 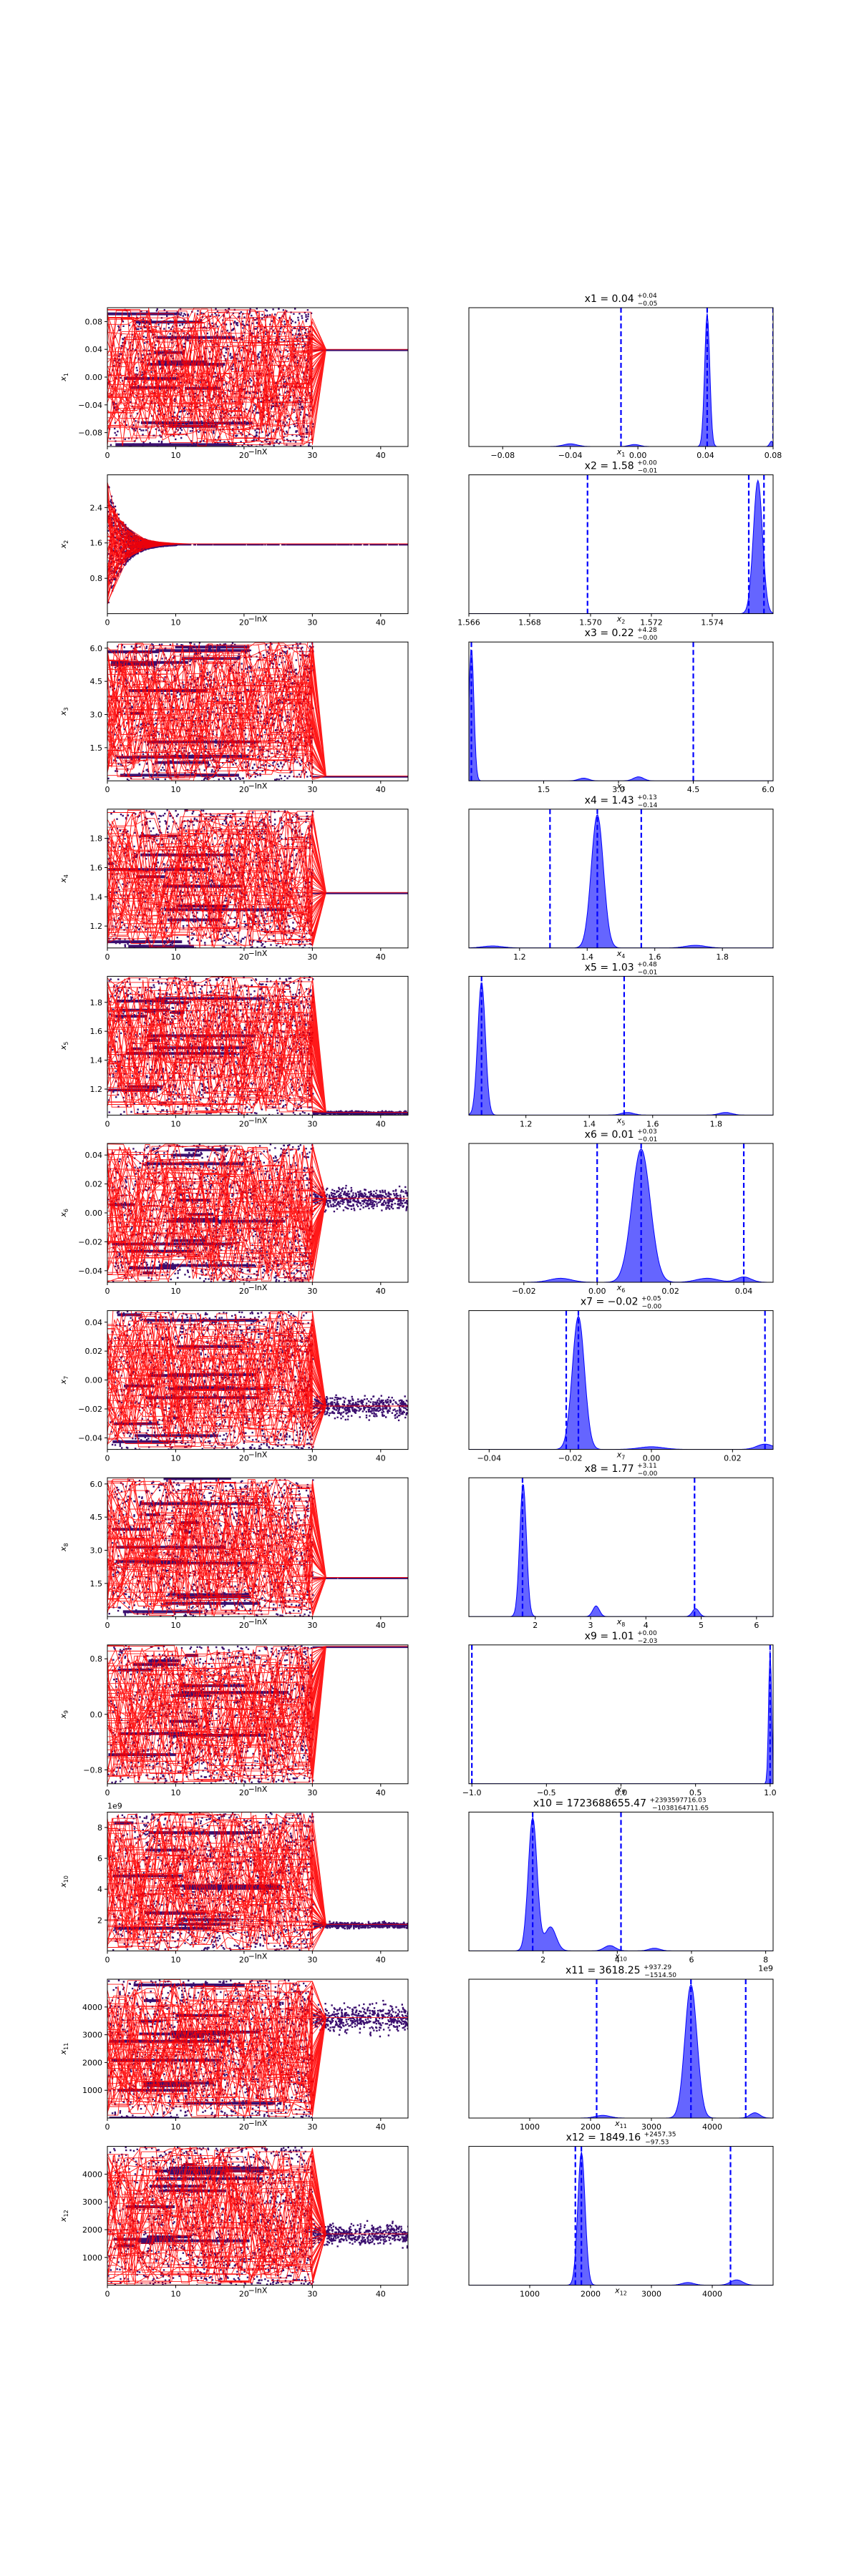 What do you see at coordinates (96, 1089) in the screenshot?
I see `trace-ytick-label-x5: 1.2` at bounding box center [96, 1089].